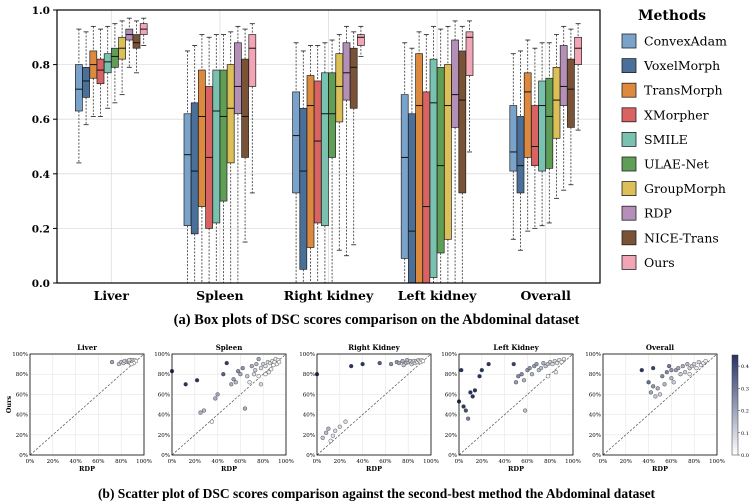  What do you see at coordinates (41, 175) in the screenshot?
I see `y-tick-label: 0.4` at bounding box center [41, 175].